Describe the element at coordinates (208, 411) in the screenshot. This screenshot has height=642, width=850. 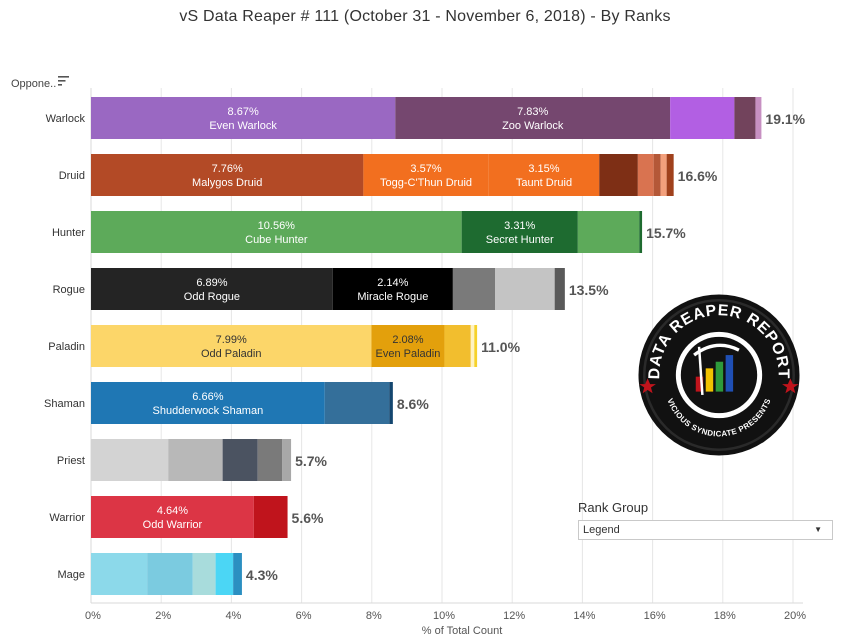
I see `segment-label: Shudderwock Shaman` at that location.